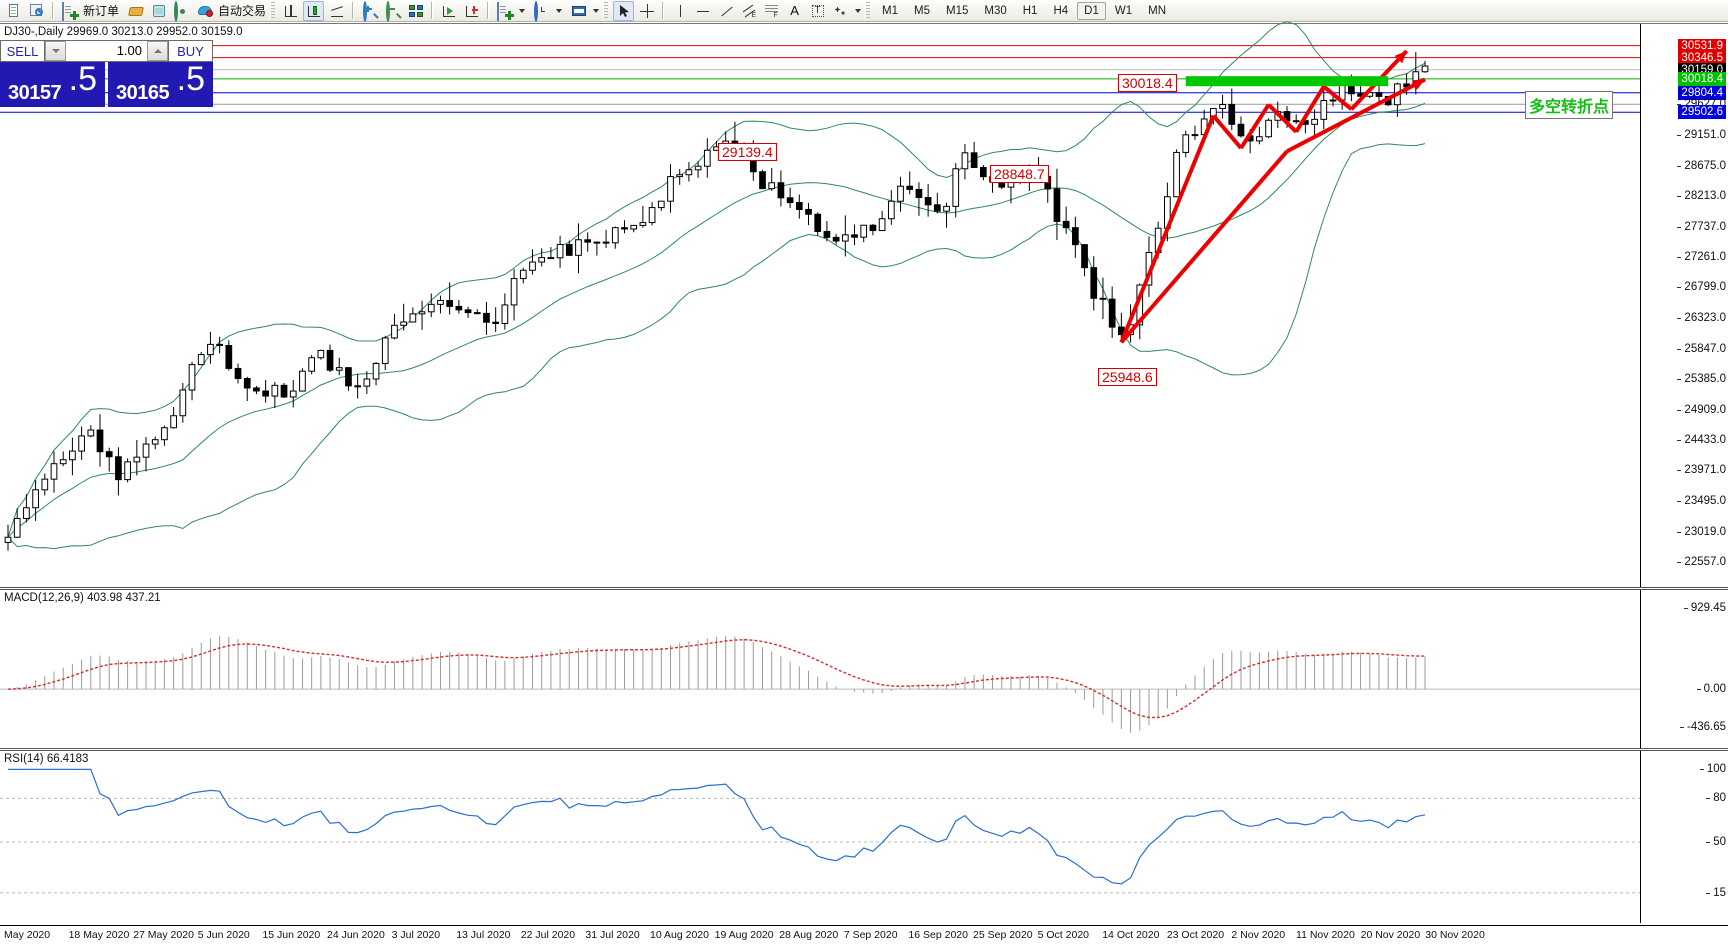 The width and height of the screenshot is (1728, 945). Describe the element at coordinates (314, 10) in the screenshot. I see `candlestick-chart-icon` at that location.